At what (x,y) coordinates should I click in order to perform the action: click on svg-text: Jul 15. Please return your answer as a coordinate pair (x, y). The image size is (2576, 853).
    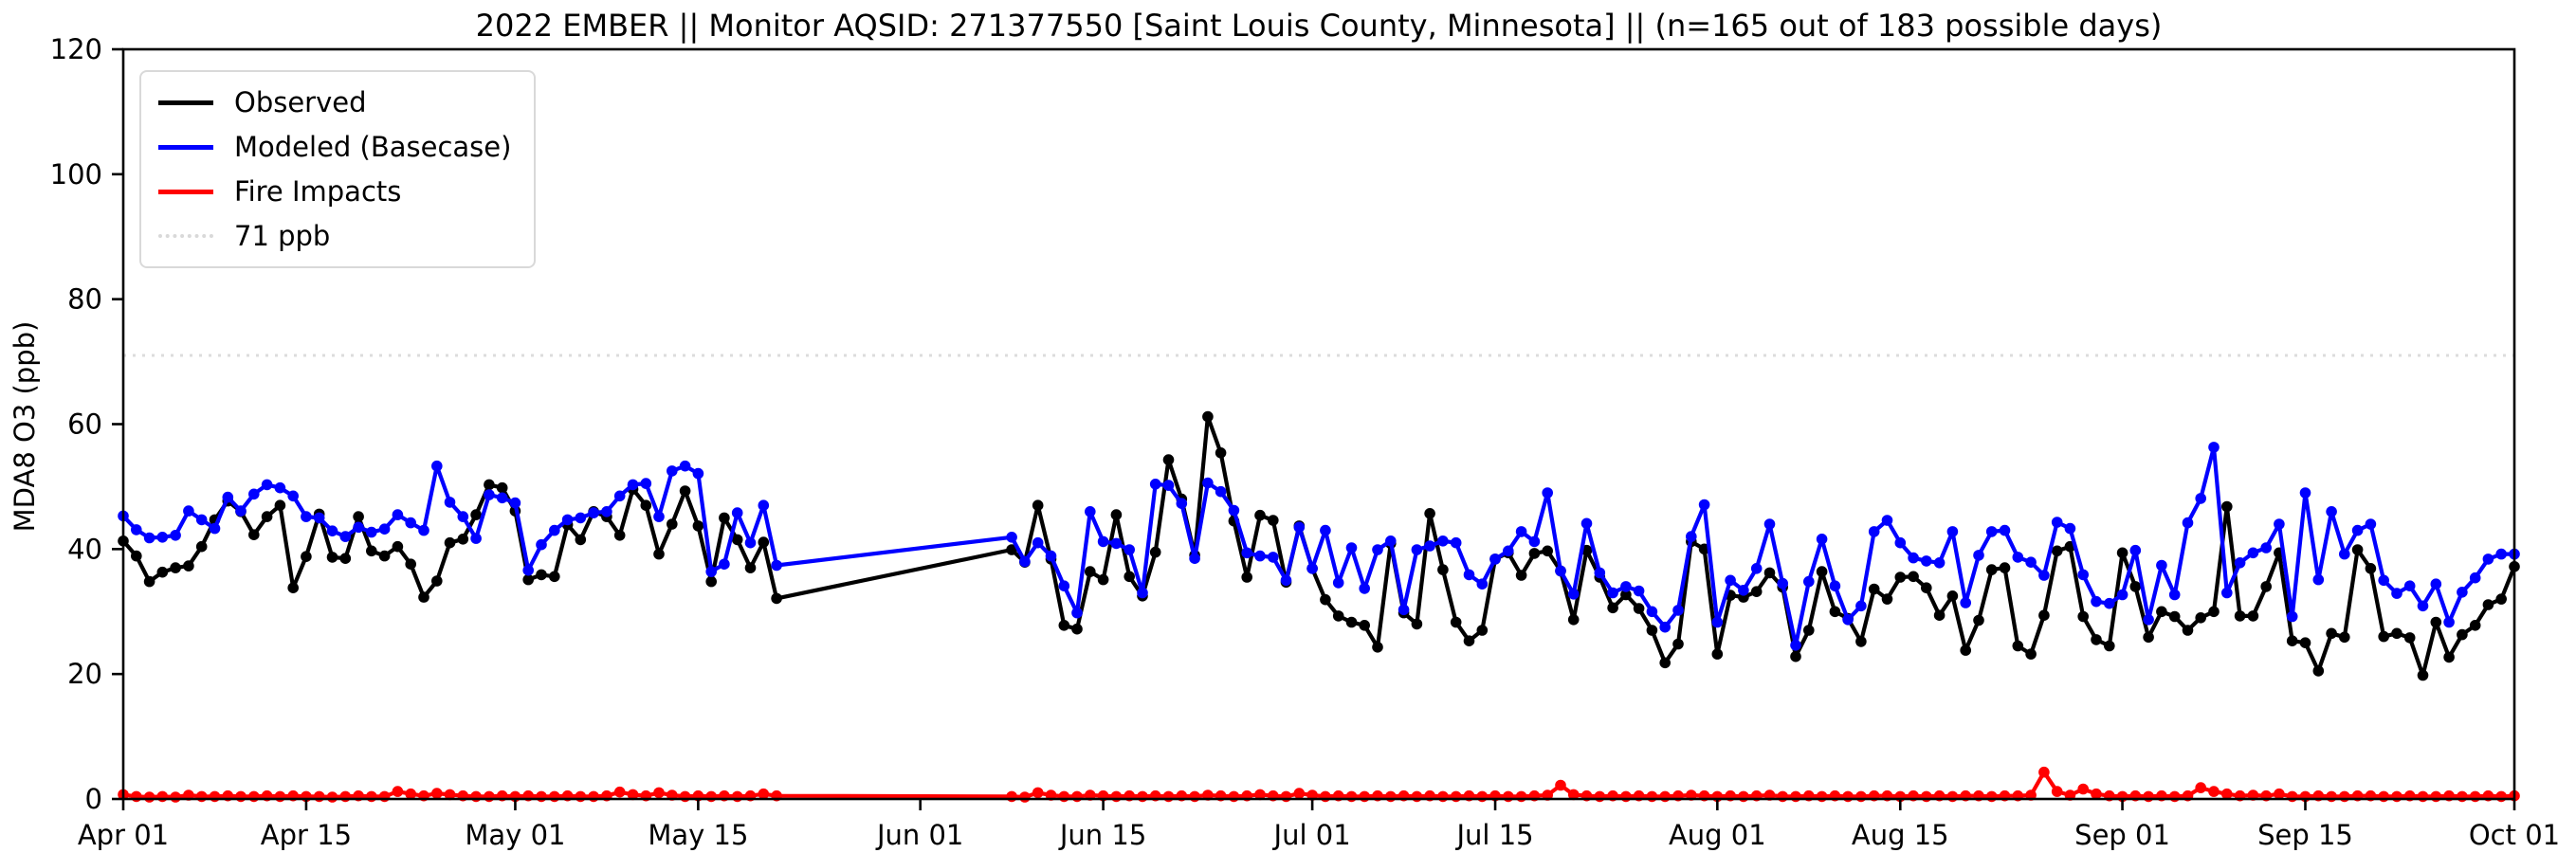
    Looking at the image, I should click on (1493, 835).